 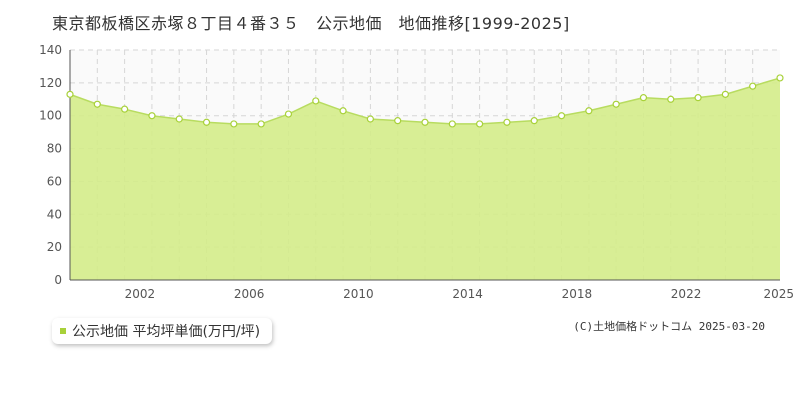 What do you see at coordinates (54, 181) in the screenshot?
I see `y-tick-label: 60` at bounding box center [54, 181].